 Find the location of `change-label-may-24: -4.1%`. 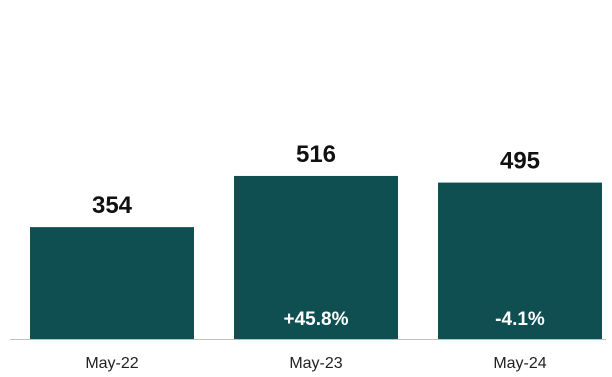

change-label-may-24: -4.1% is located at coordinates (520, 319).